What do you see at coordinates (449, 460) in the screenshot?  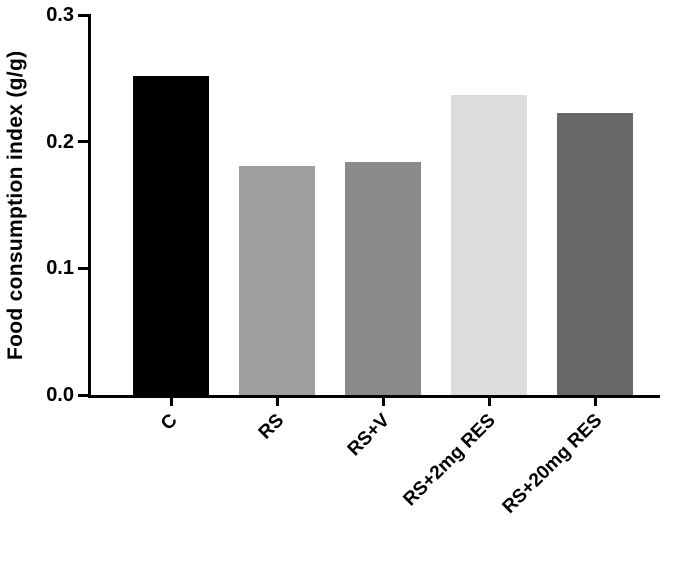 I see `x-tick-label: RS+2mg RES` at bounding box center [449, 460].